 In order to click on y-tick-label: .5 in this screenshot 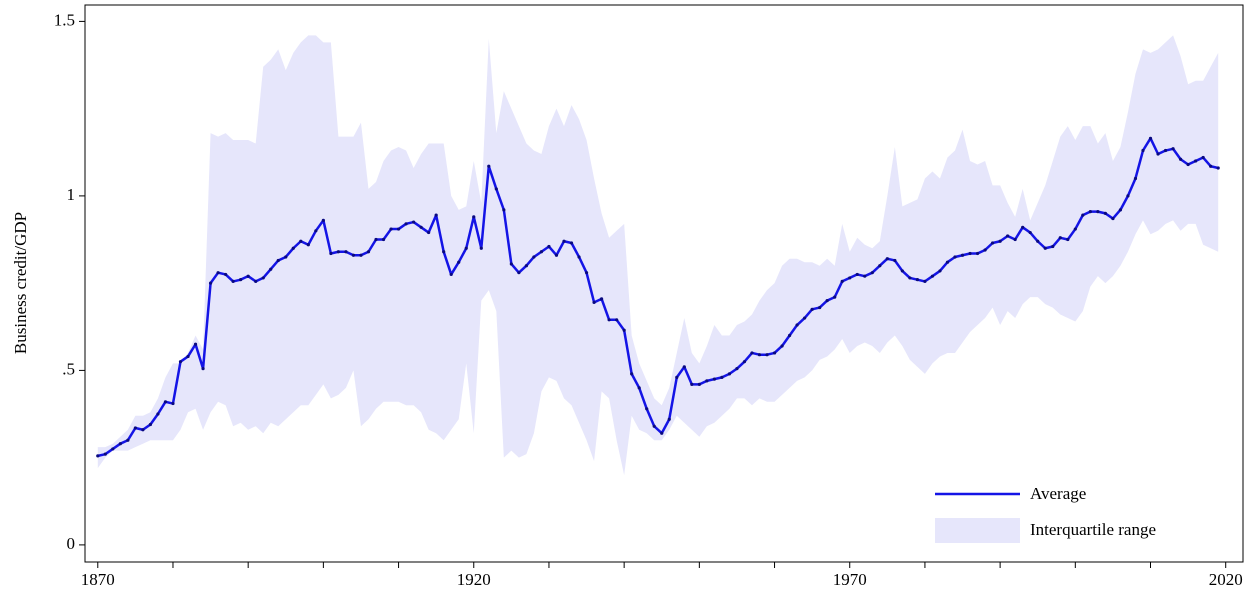, I will do `click(68, 368)`.